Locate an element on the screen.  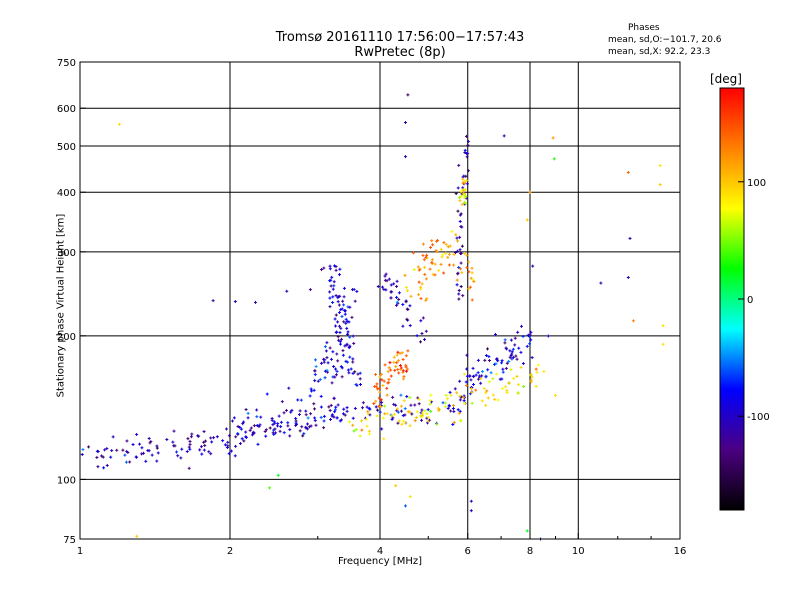
colorbar-tick-label: 0 is located at coordinates (750, 300).